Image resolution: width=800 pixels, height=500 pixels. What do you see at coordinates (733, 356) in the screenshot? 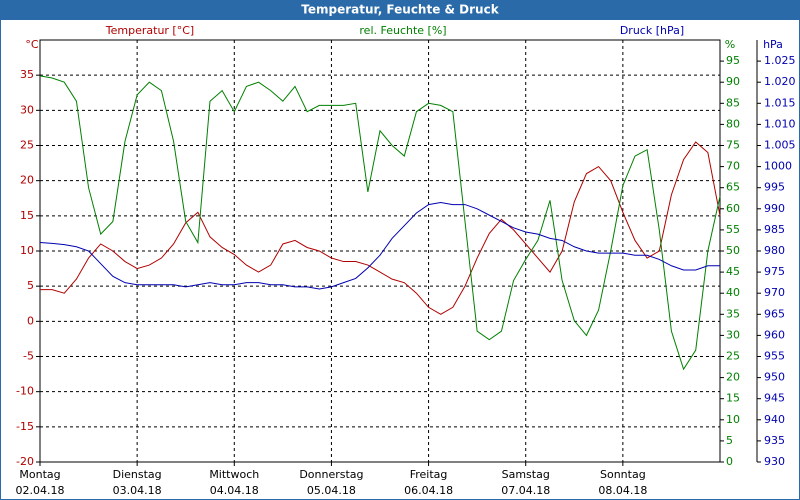
I see `y2-tick-label: 25` at bounding box center [733, 356].